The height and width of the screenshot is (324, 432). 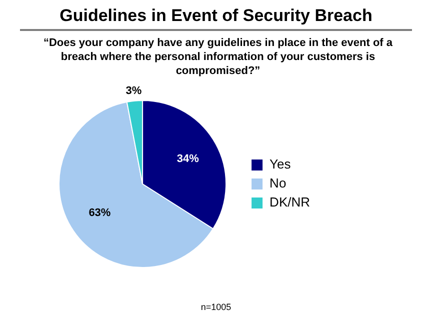 I want to click on legend-label: Yes, so click(x=281, y=164).